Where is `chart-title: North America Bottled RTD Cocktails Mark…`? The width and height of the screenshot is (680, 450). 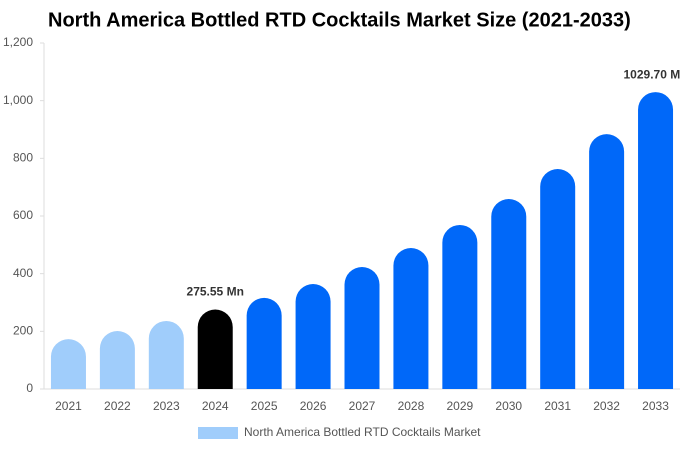 chart-title: North America Bottled RTD Cocktails Mark… is located at coordinates (339, 20).